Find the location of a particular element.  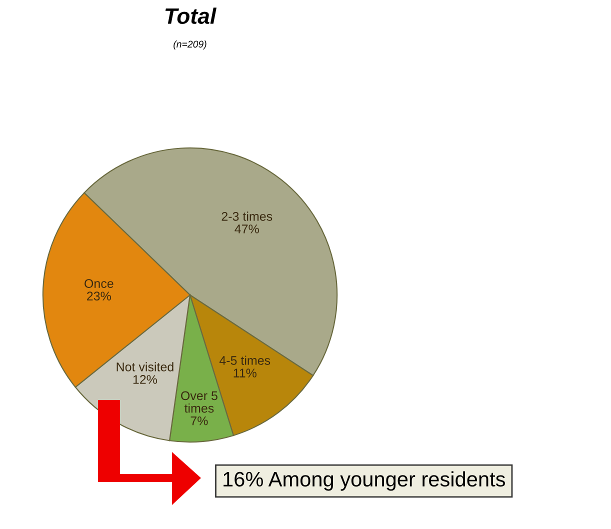

slice-label: 2-3 times is located at coordinates (247, 216).